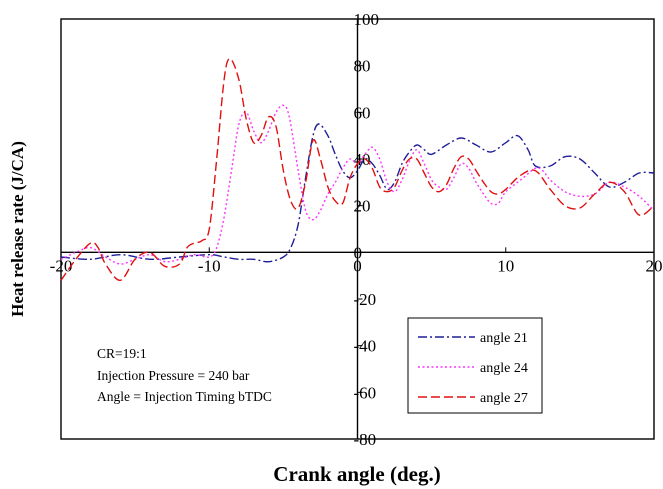 The height and width of the screenshot is (489, 663). Describe the element at coordinates (356, 474) in the screenshot. I see `x-axis-title: Crank angle (deg.)` at that location.